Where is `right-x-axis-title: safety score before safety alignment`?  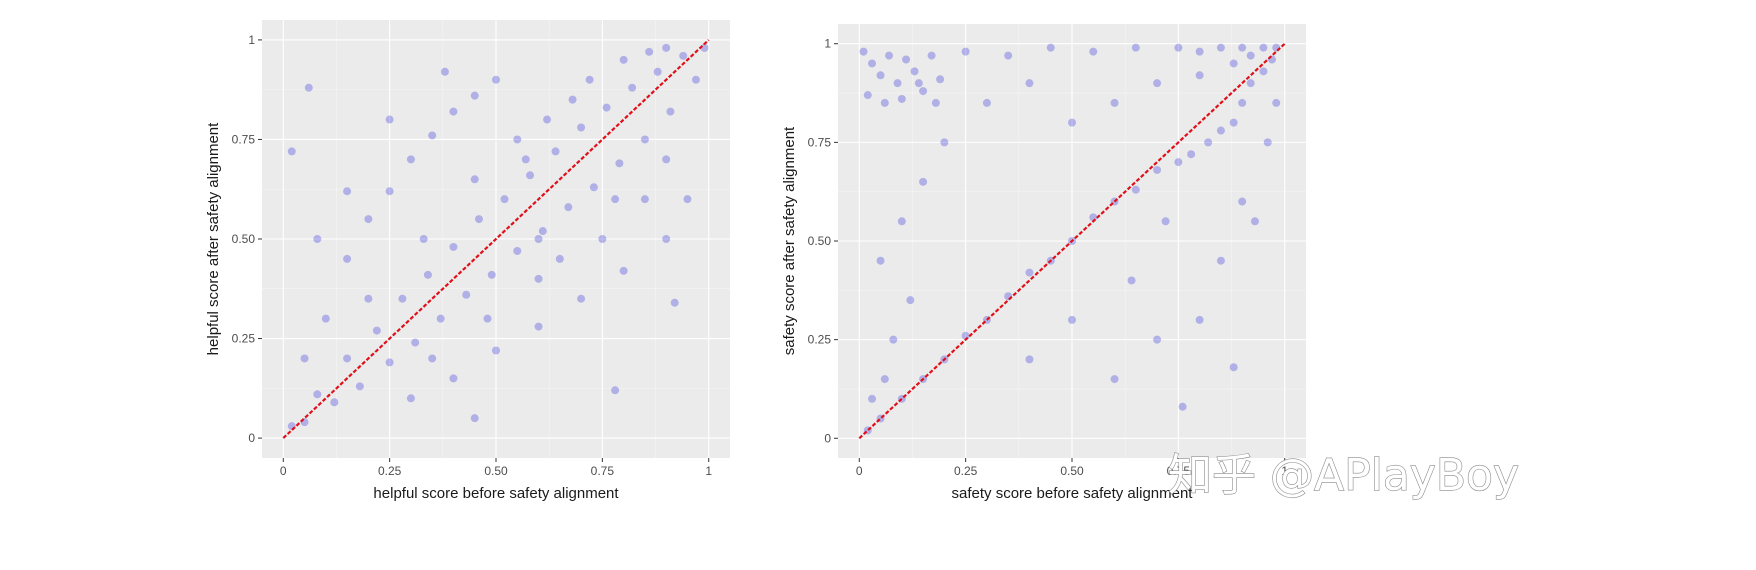
right-x-axis-title: safety score before safety alignment is located at coordinates (1073, 493).